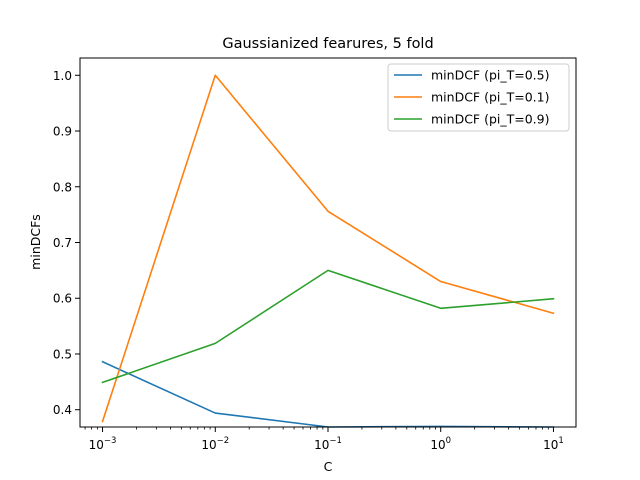 The image size is (640, 480). Describe the element at coordinates (62, 76) in the screenshot. I see `y-tick-label: 1.0` at that location.